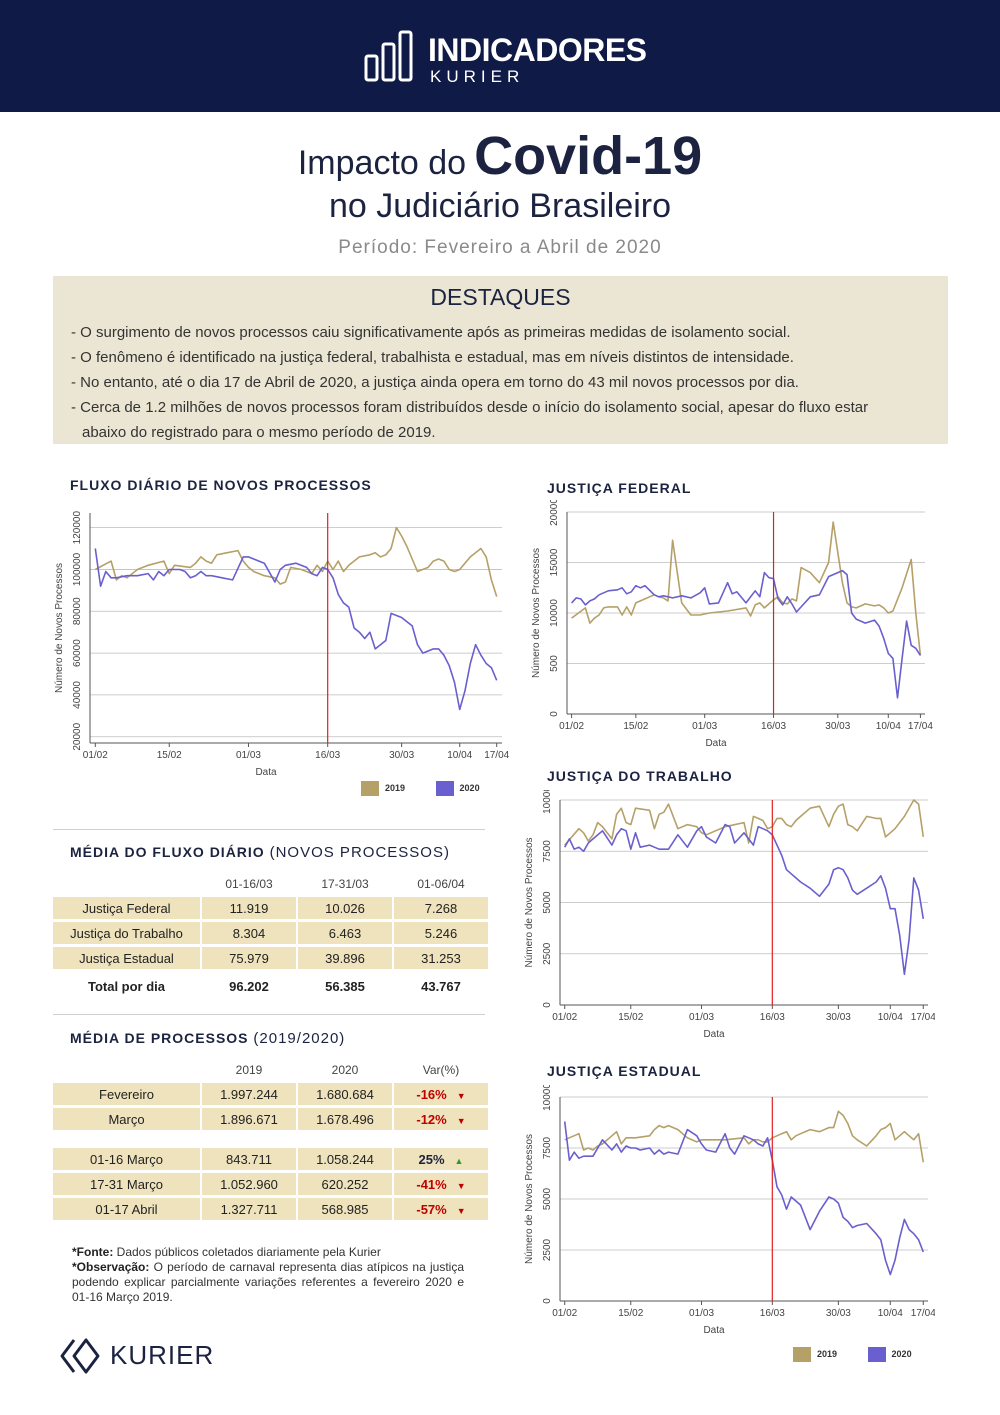 Image resolution: width=1000 pixels, height=1415 pixels. What do you see at coordinates (441, 1159) in the screenshot?
I see `variation-cell: 25% ▲` at bounding box center [441, 1159].